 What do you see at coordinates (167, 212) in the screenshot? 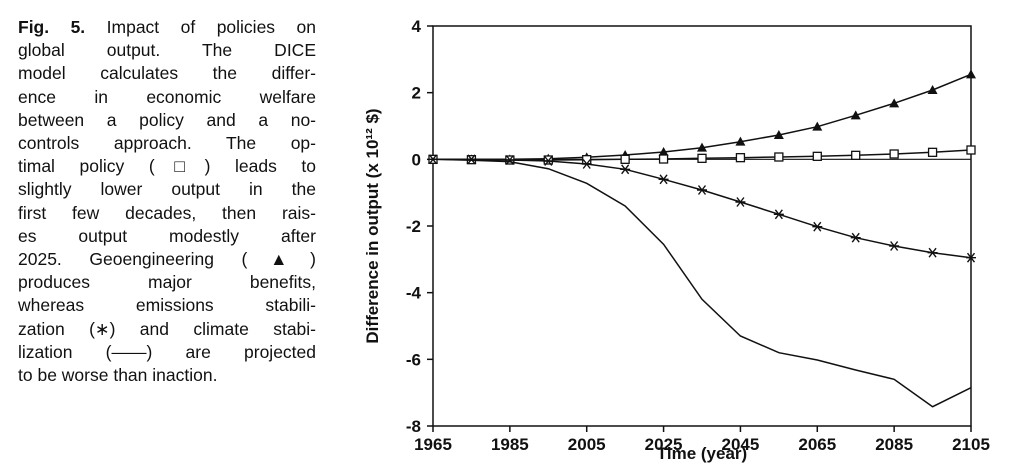
I see `caption-line-9: first few decades, then rais-` at bounding box center [167, 212].